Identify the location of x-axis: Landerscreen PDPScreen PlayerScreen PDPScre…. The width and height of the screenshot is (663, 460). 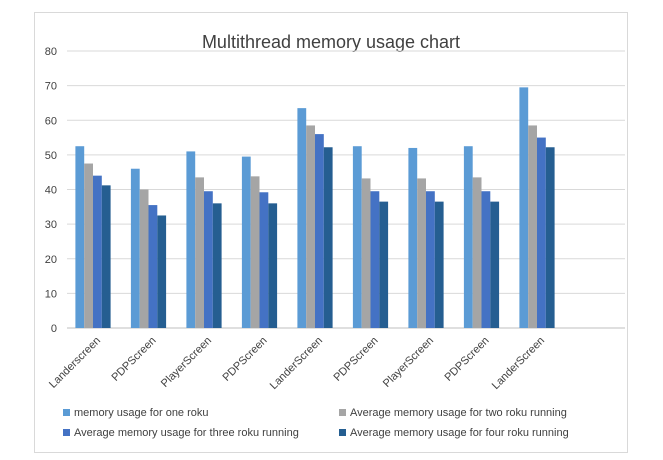
(297, 363).